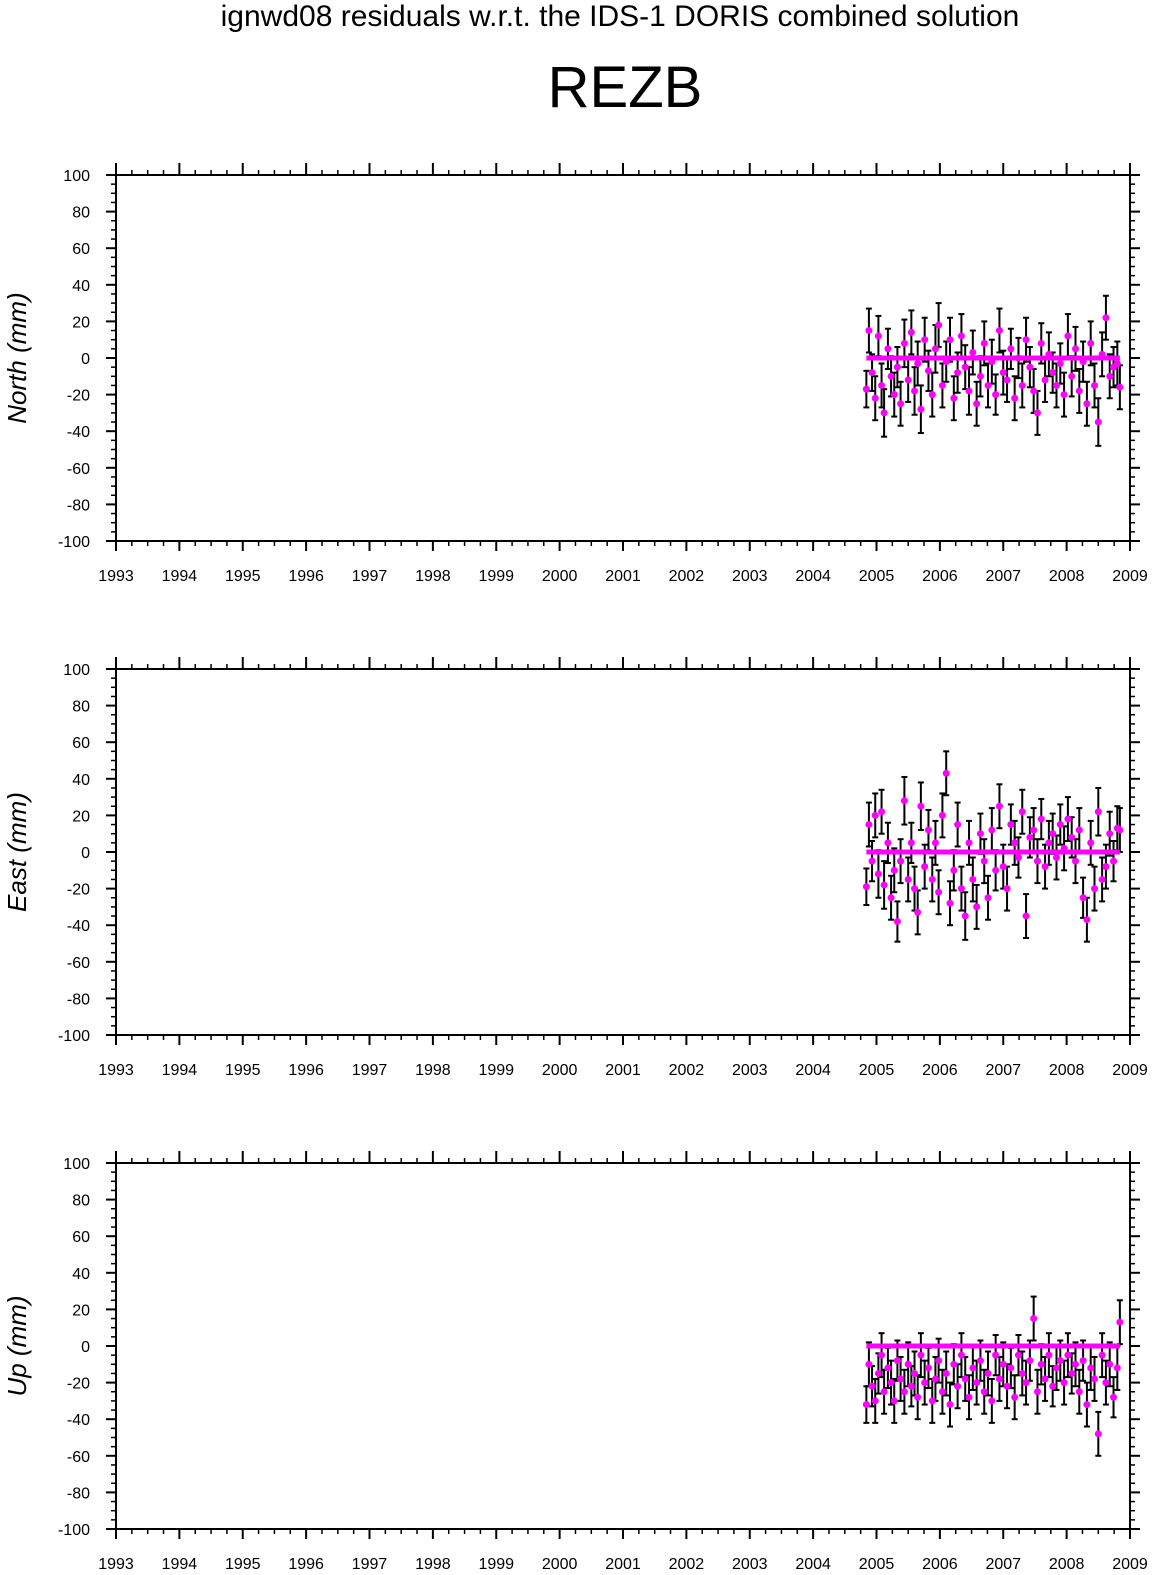  Describe the element at coordinates (78, 890) in the screenshot. I see `east-y-tick-label: -20` at that location.